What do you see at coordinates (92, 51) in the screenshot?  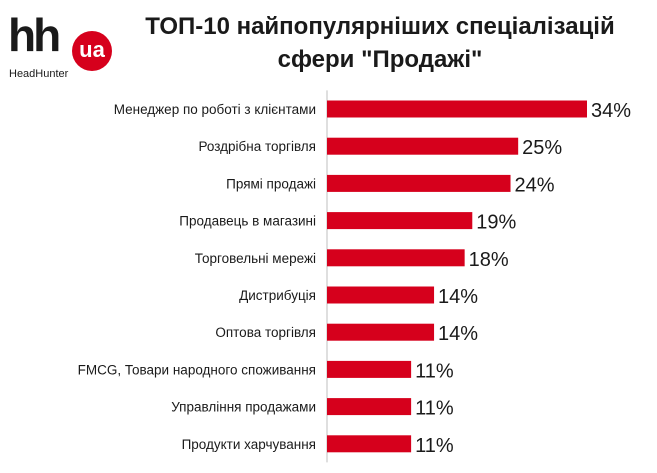 I see `logo-ua-badge: ua` at bounding box center [92, 51].